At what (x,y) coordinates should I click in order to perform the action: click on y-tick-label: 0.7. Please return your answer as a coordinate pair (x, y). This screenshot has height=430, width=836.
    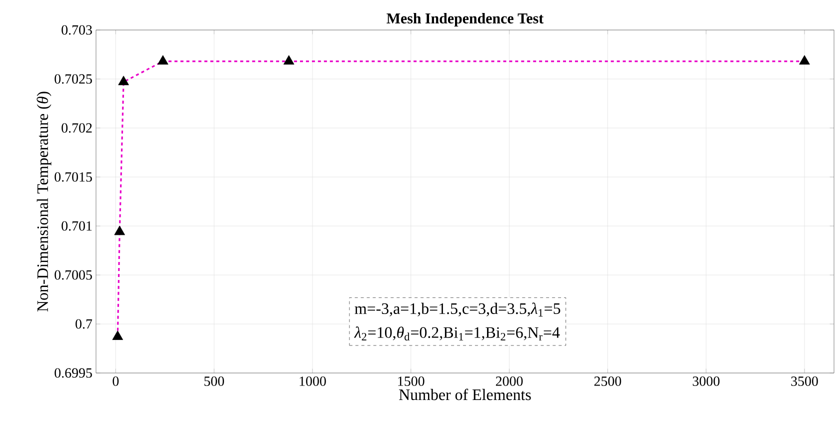
    Looking at the image, I should click on (84, 324).